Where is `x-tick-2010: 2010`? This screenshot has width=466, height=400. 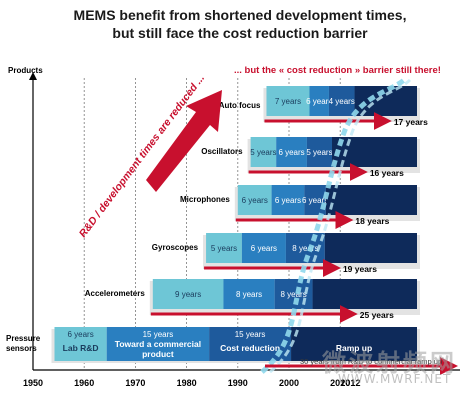 x-tick-2010: 2010 is located at coordinates (340, 383).